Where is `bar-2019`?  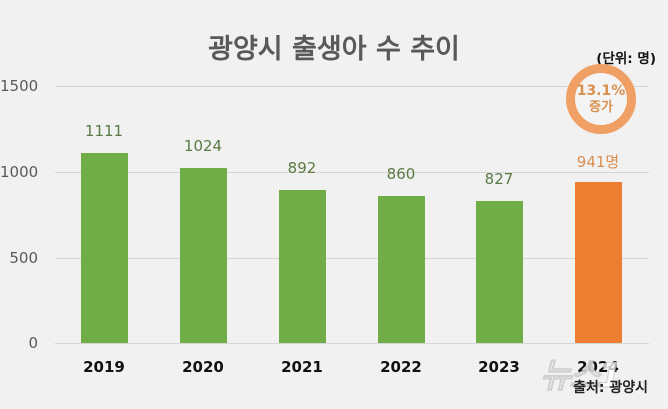 bar-2019 is located at coordinates (104, 247).